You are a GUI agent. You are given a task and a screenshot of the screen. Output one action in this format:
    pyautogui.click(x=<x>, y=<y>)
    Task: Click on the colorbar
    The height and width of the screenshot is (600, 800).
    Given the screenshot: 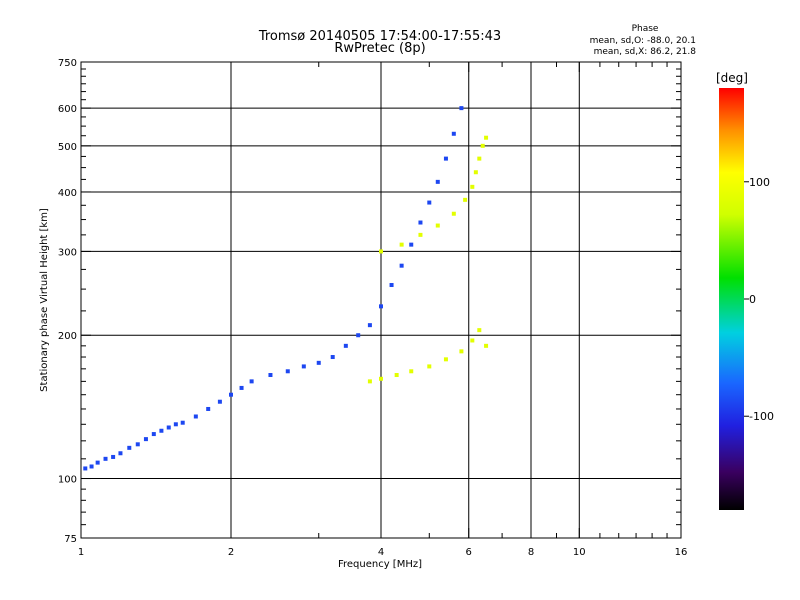 What is the action you would take?
    pyautogui.click(x=731, y=299)
    